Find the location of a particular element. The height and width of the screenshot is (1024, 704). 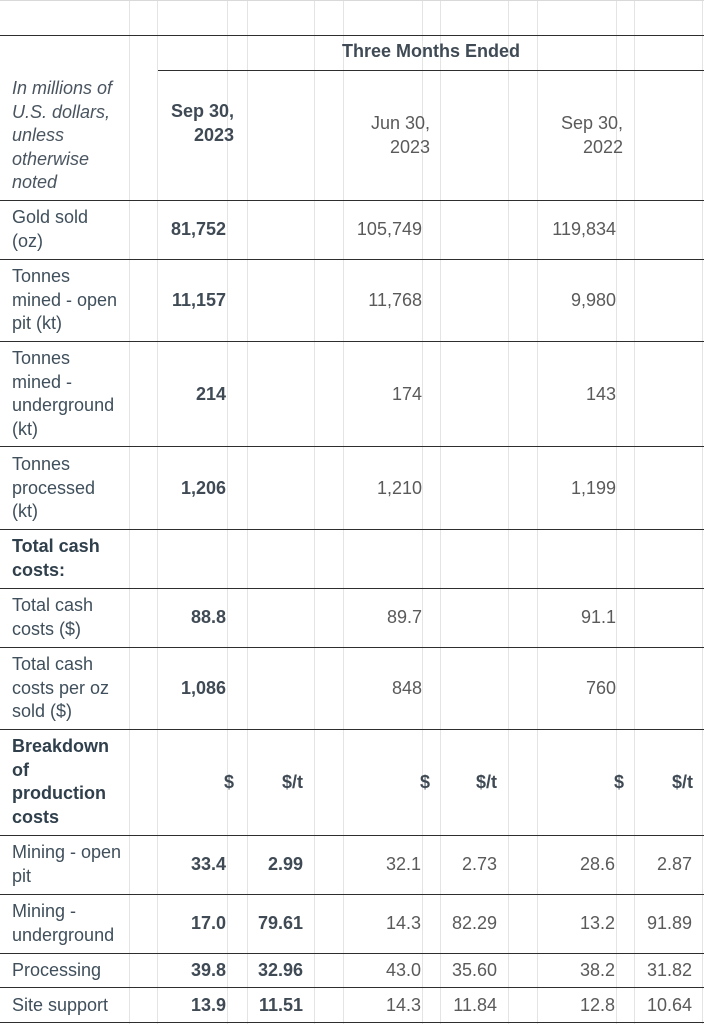

tonnes-processed-sep-2022: 1,199 is located at coordinates (593, 488).